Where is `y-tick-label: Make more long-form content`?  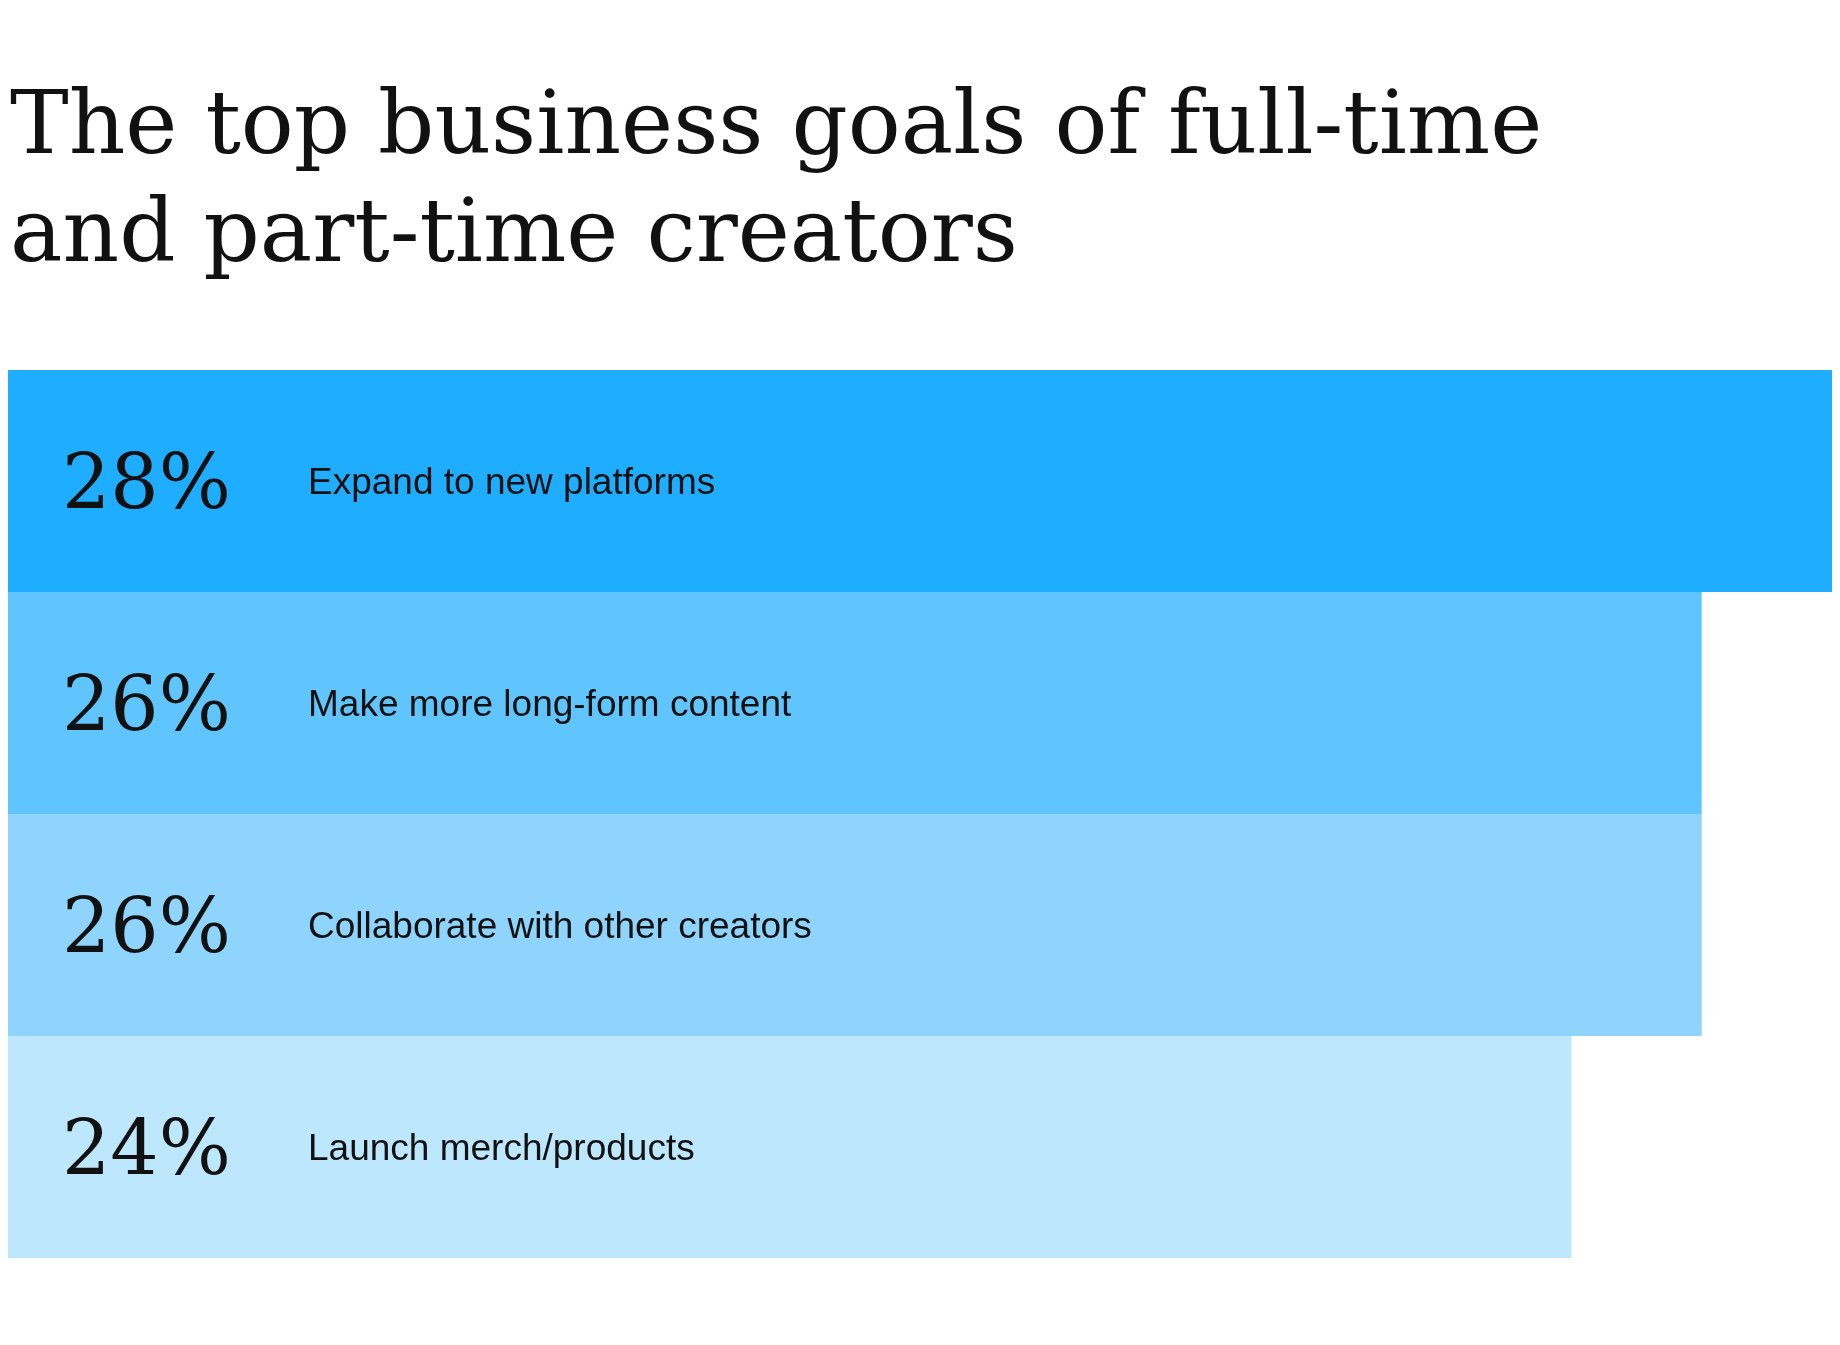
y-tick-label: Make more long-form content is located at coordinates (550, 703).